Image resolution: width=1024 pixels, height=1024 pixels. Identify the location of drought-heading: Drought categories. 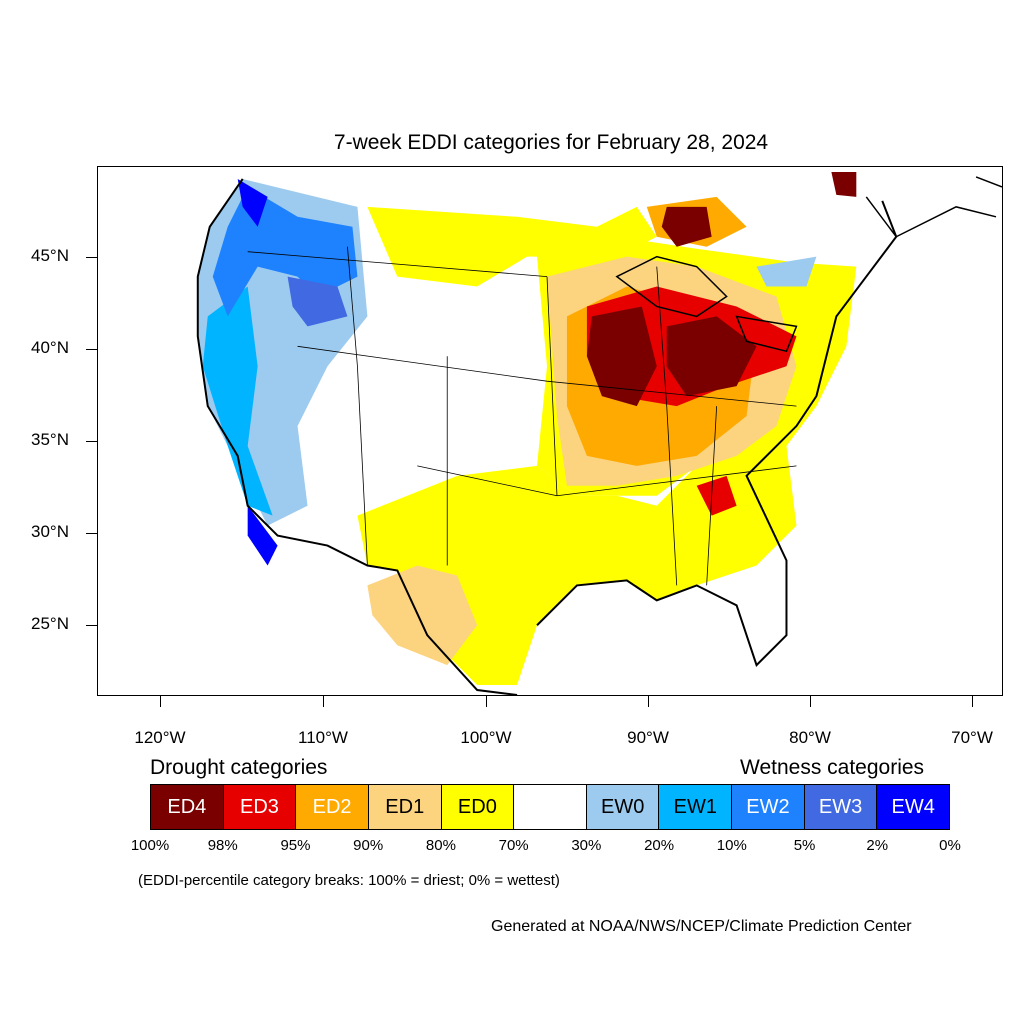
(239, 767).